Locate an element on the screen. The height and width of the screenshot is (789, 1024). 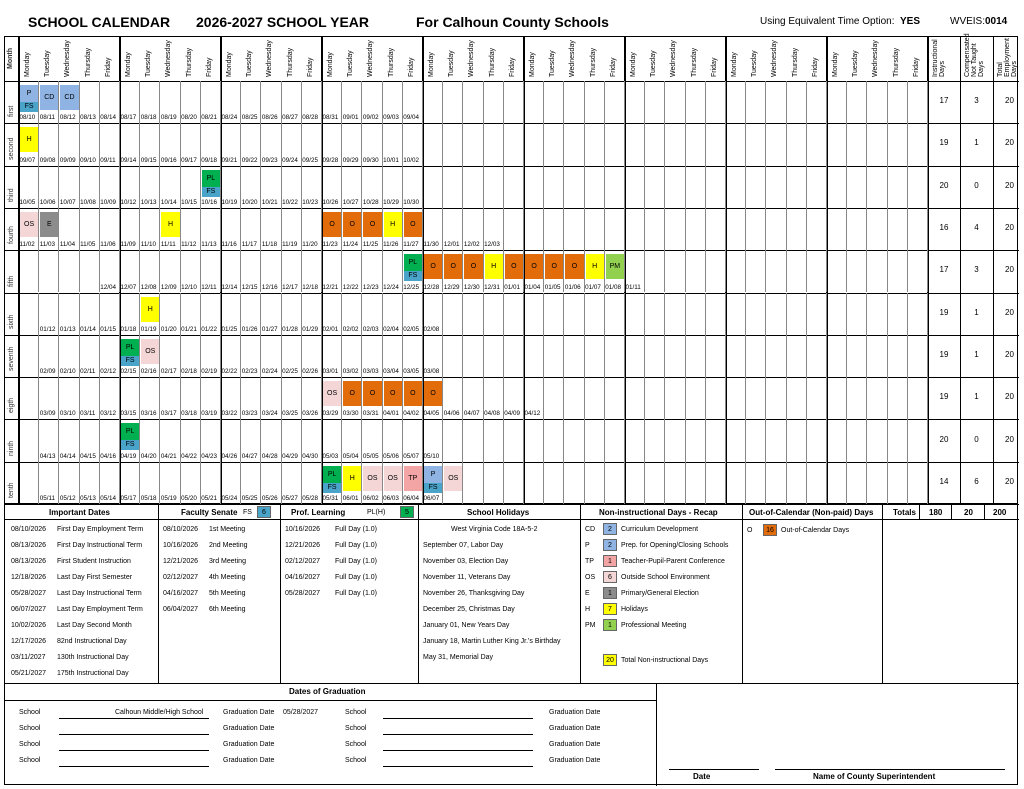
date-label: 12/21 is located at coordinates (330, 287).